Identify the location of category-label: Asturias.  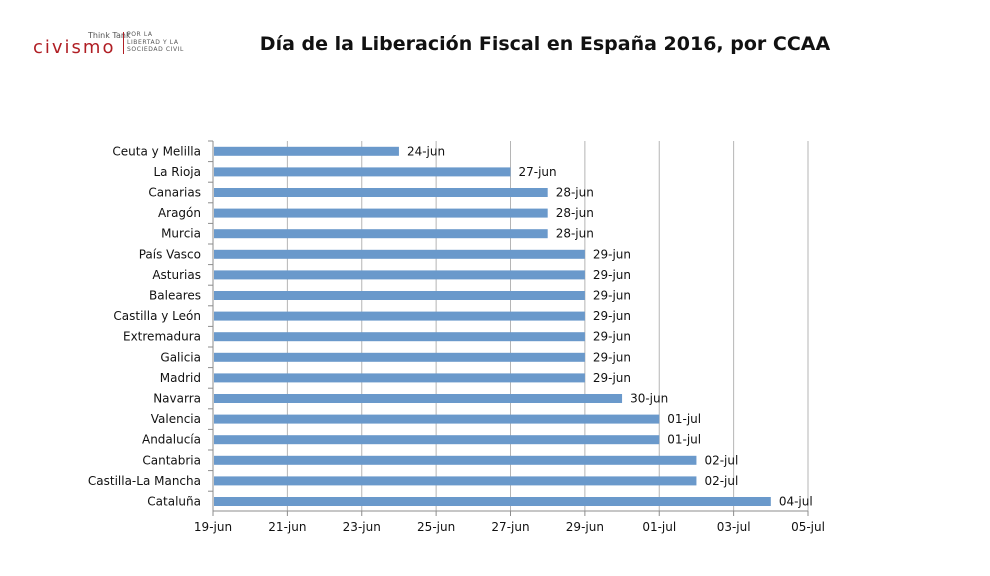
(176, 275).